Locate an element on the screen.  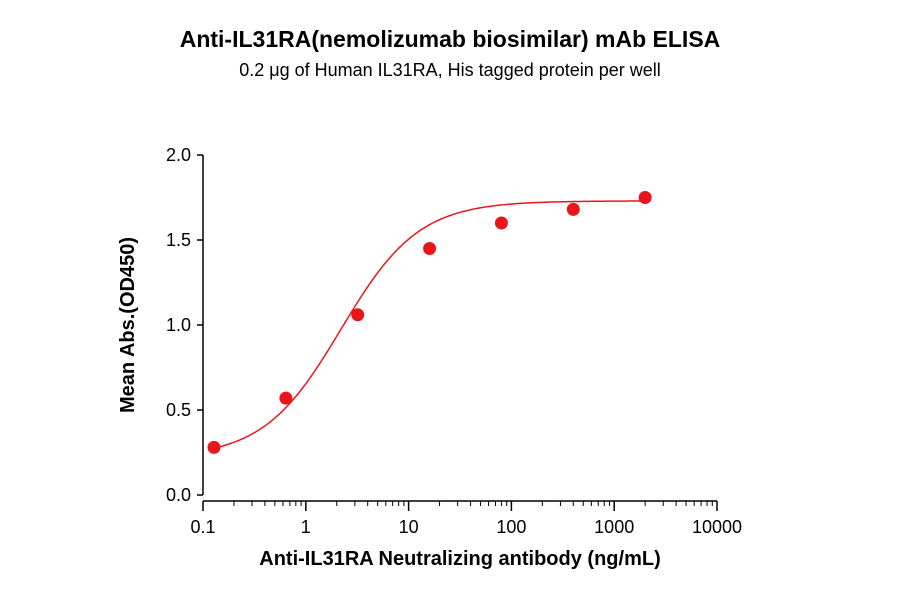
x-tick-label: 100 is located at coordinates (511, 527).